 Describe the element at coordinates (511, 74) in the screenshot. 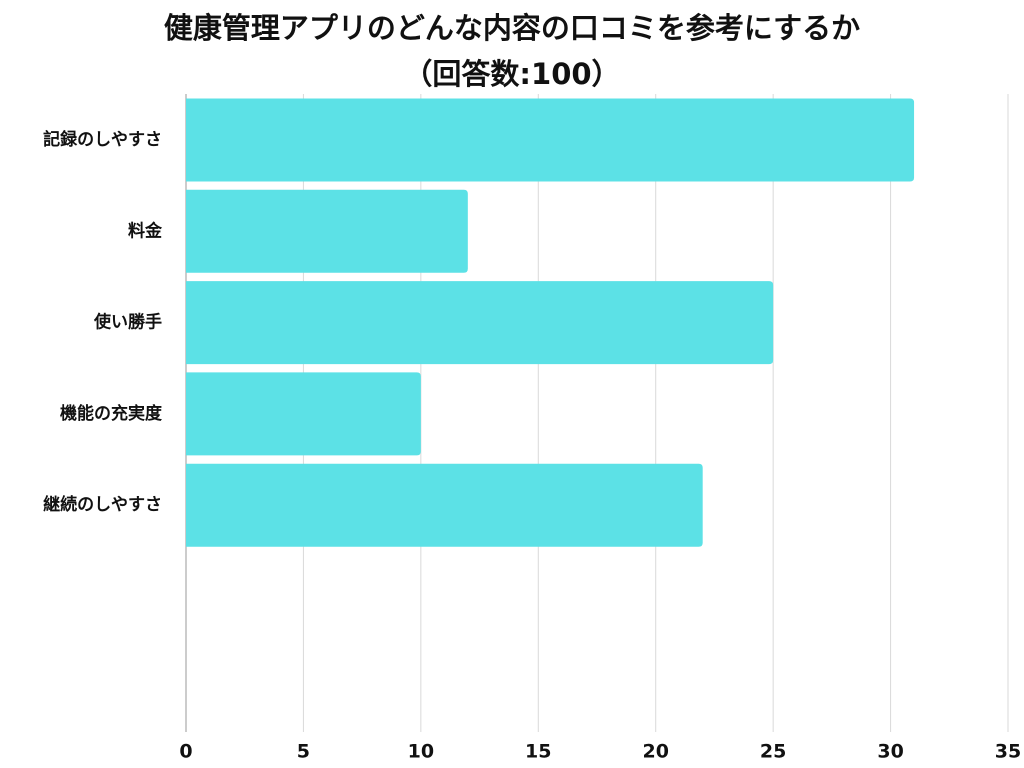

I see `chart-subtitle: （回答数:100）` at that location.